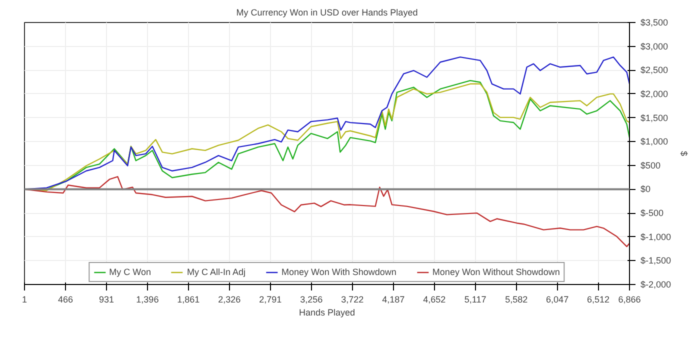 The image size is (700, 358). Describe the element at coordinates (130, 272) in the screenshot. I see `legend-label: My C Won` at that location.